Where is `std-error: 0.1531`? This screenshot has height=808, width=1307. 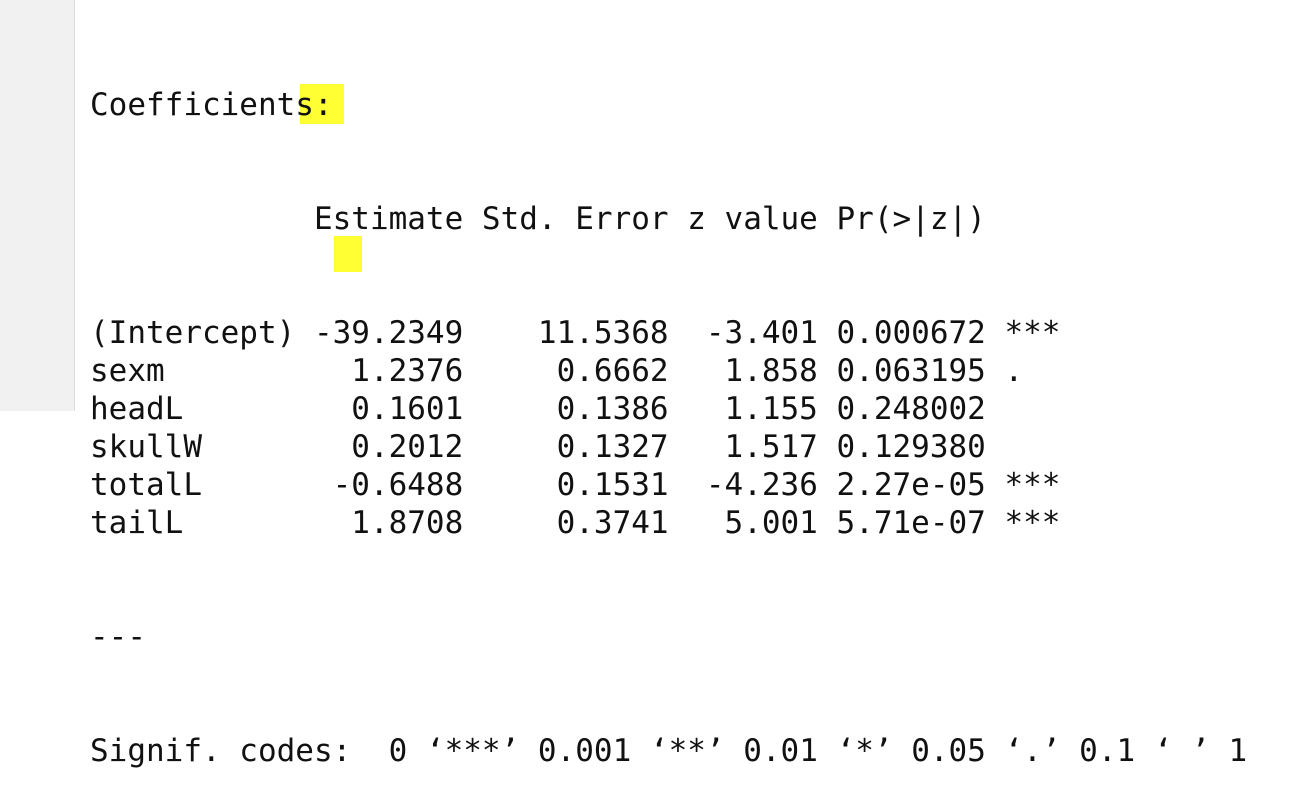
std-error: 0.1531 is located at coordinates (612, 485).